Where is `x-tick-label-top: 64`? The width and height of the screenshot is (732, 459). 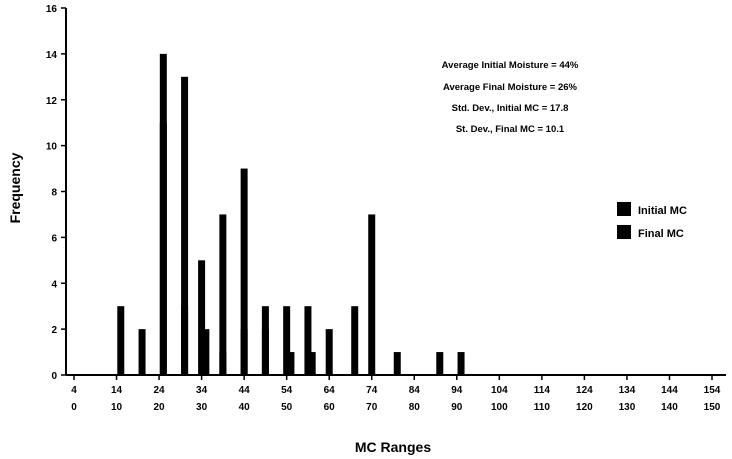
x-tick-label-top: 64 is located at coordinates (330, 390).